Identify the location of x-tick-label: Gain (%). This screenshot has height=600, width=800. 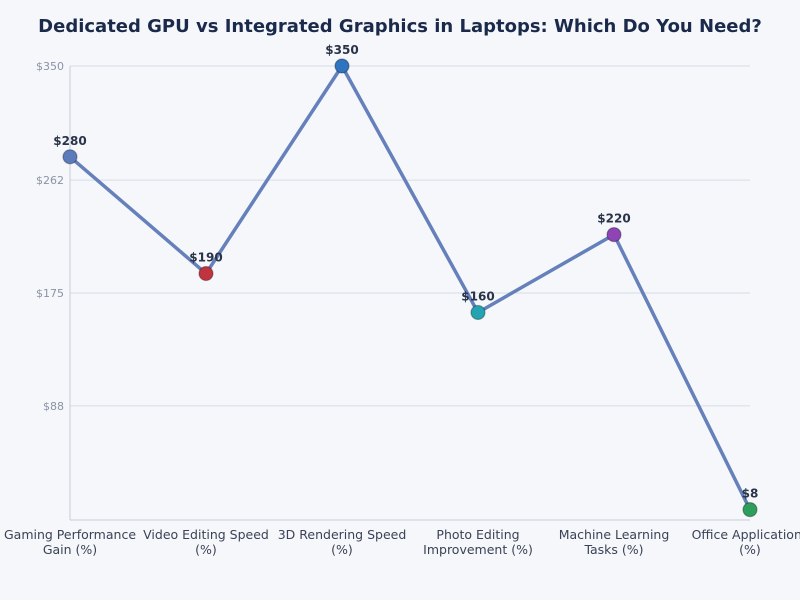
(70, 549).